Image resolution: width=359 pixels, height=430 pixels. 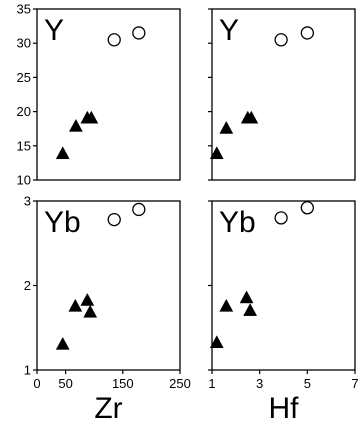 I want to click on x-tick-label: 5, so click(x=307, y=383).